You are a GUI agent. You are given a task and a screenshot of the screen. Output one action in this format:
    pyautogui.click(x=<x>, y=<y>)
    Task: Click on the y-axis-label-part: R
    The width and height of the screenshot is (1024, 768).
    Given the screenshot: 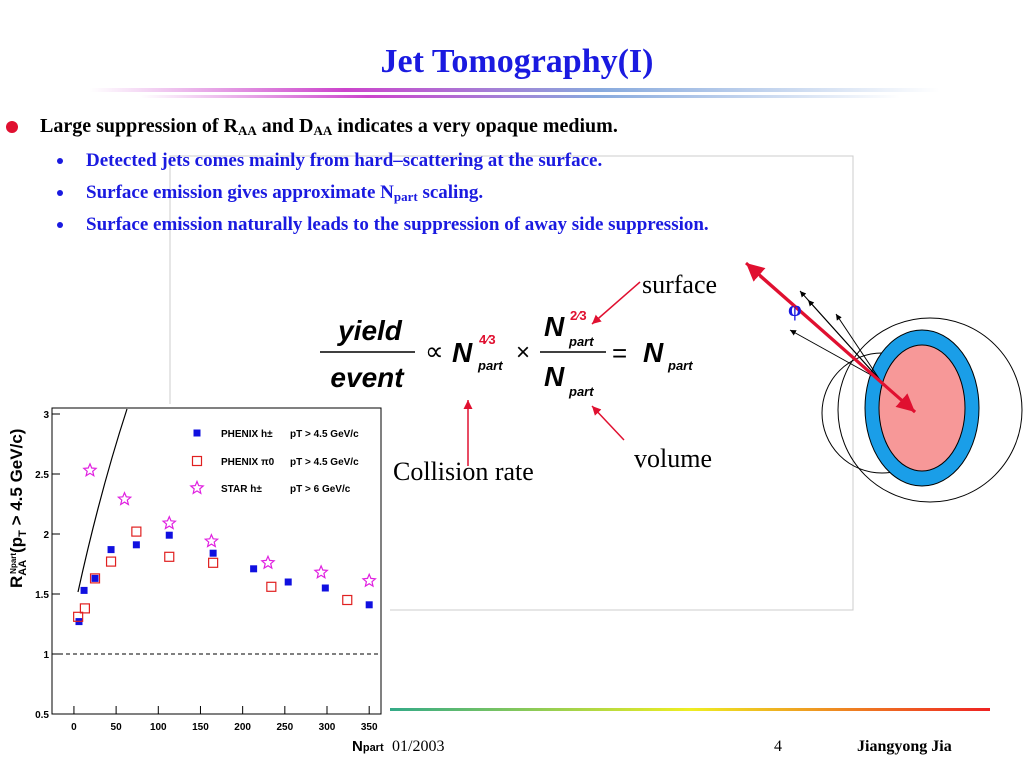 What is the action you would take?
    pyautogui.click(x=16, y=582)
    